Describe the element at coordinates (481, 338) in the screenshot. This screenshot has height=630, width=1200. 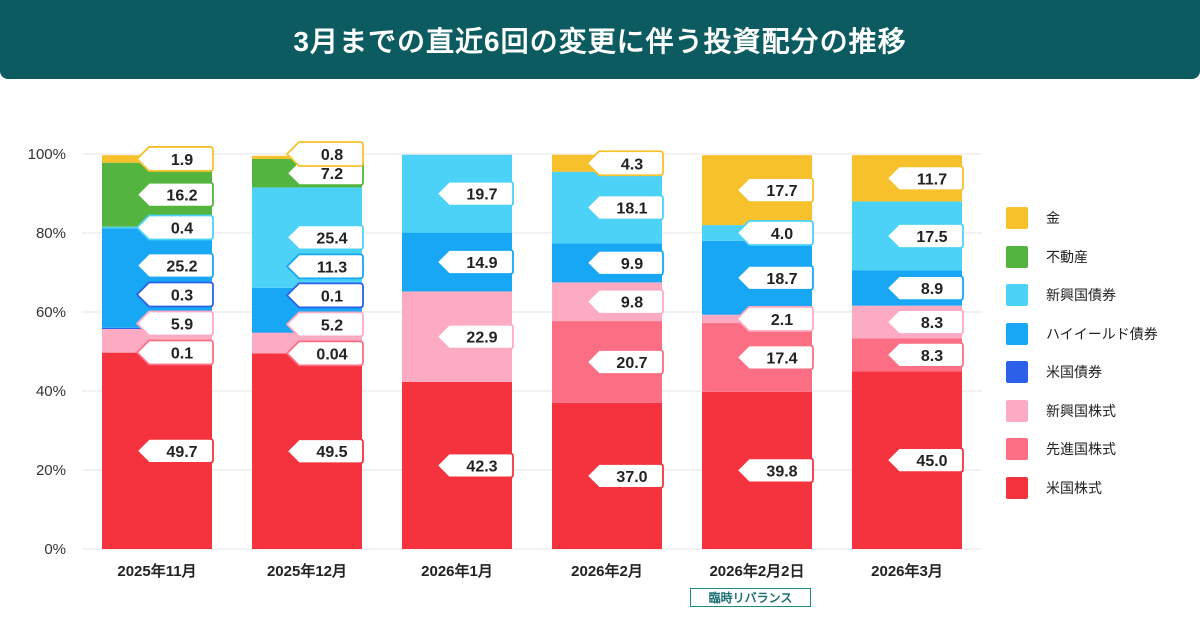
I see `value-label: 22.9` at that location.